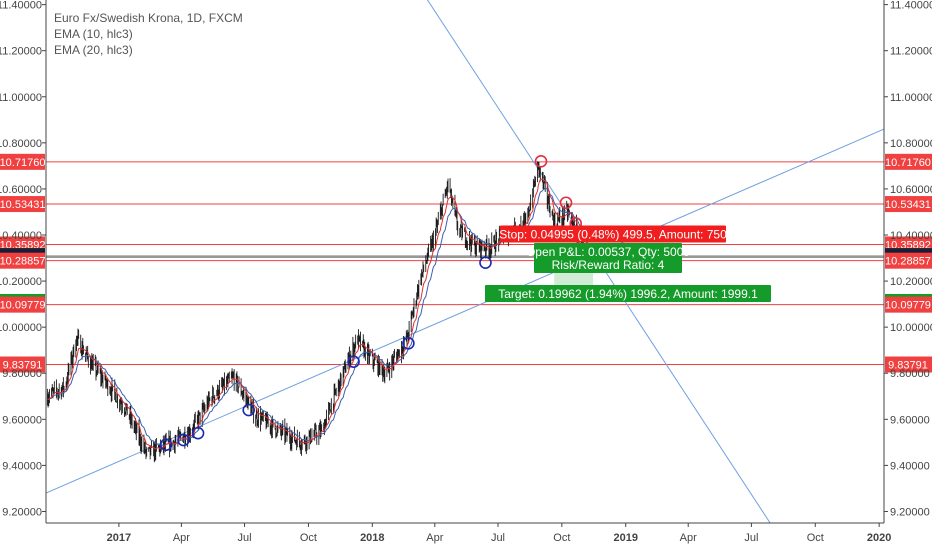 Image resolution: width=932 pixels, height=550 pixels. Describe the element at coordinates (21, 6) in the screenshot. I see `y-tick-label-left: 11.40000` at that location.